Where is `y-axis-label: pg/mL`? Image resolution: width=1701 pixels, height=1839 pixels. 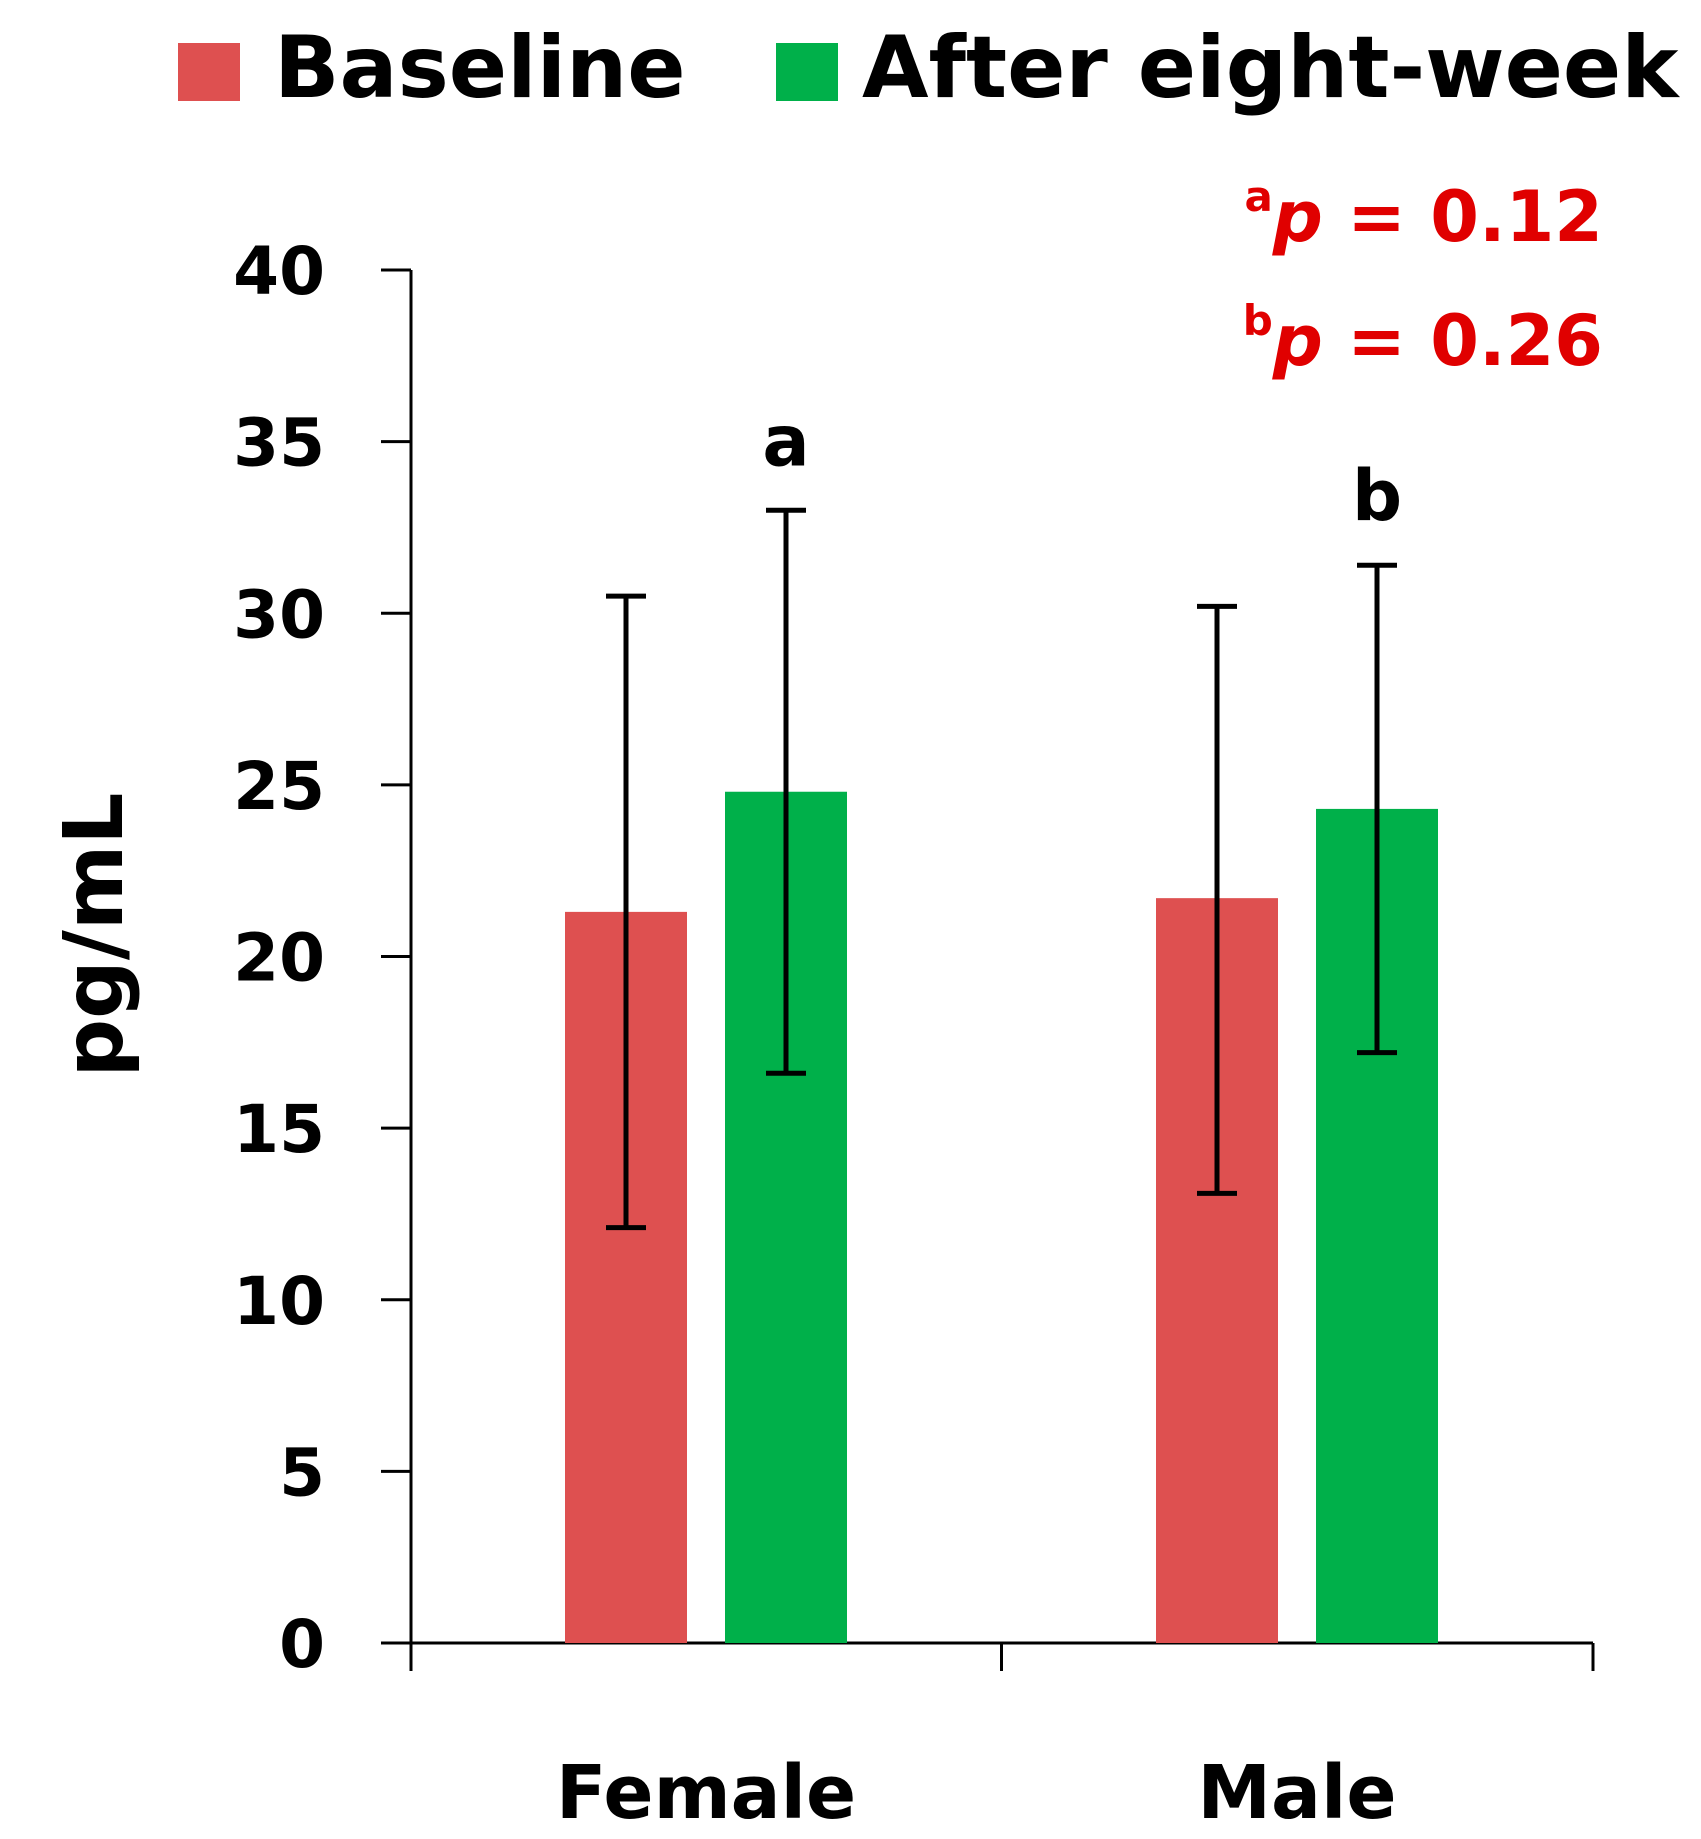 y-axis-label: pg/mL is located at coordinates (94, 934).